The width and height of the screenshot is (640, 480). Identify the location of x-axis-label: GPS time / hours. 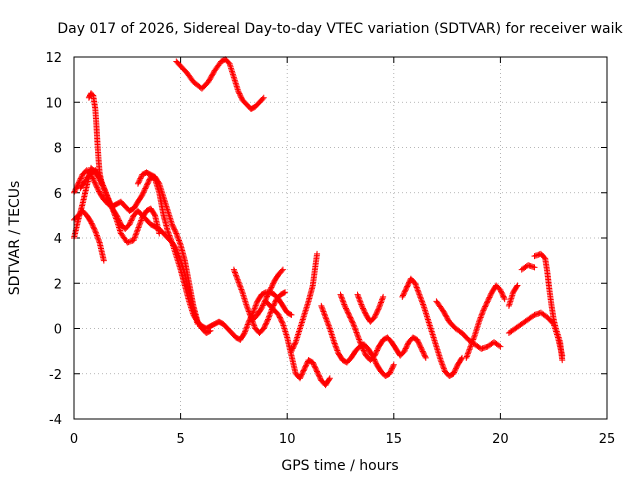
(339, 466).